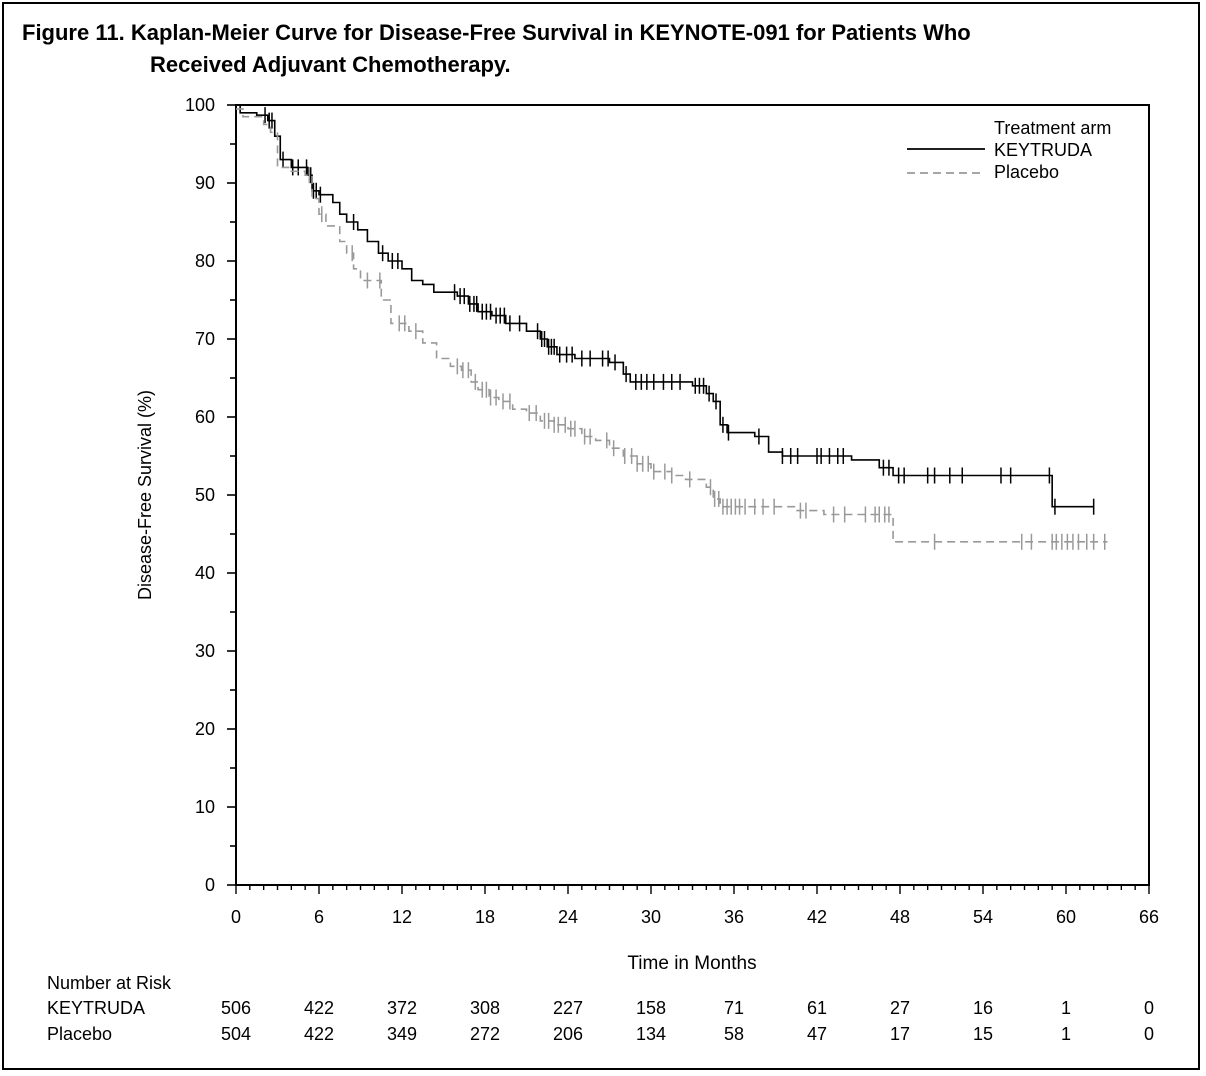 This screenshot has height=1076, width=1206. I want to click on x-tick-label: 48, so click(900, 917).